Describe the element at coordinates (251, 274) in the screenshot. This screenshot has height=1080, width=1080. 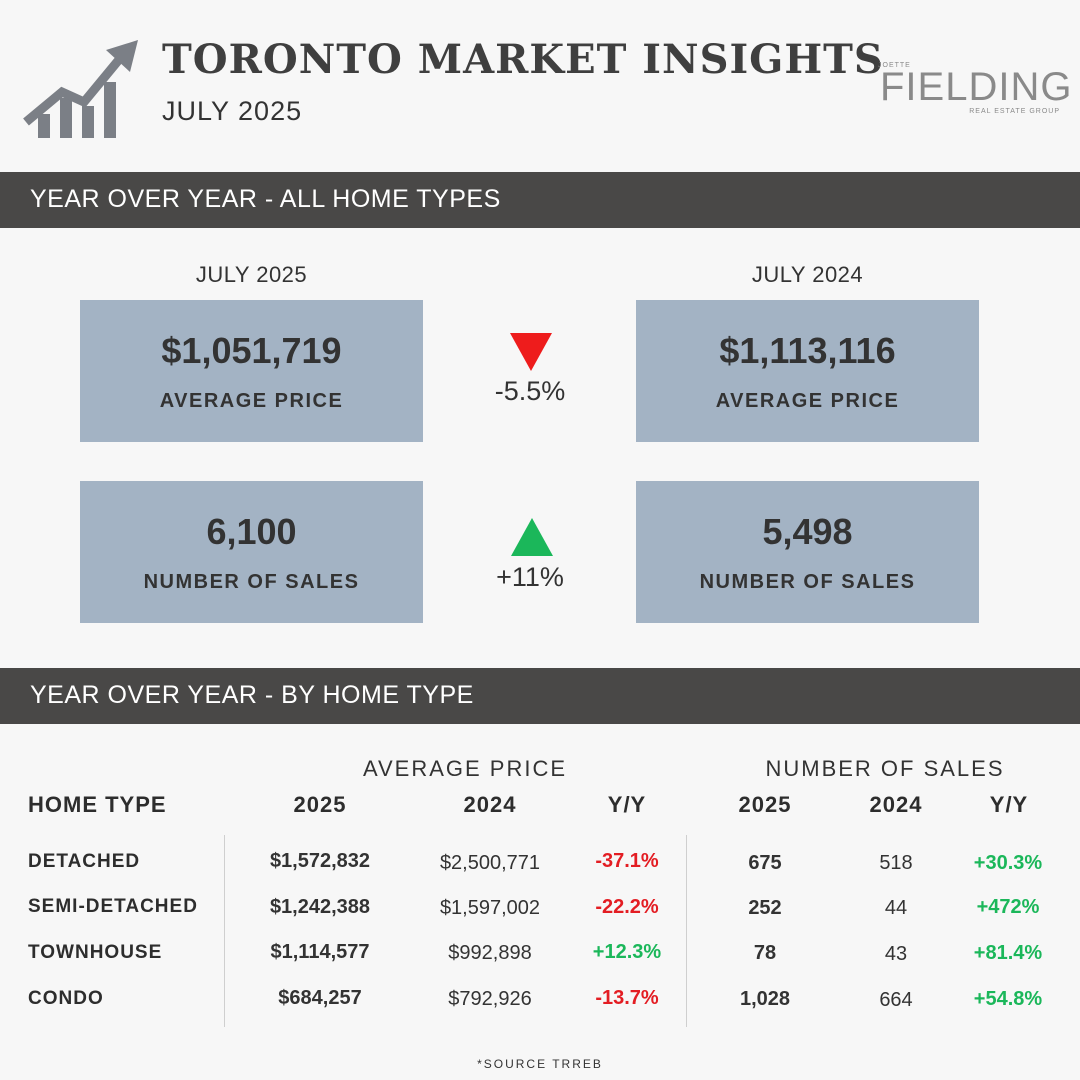
I see `year-label-current: JULY 2025` at that location.